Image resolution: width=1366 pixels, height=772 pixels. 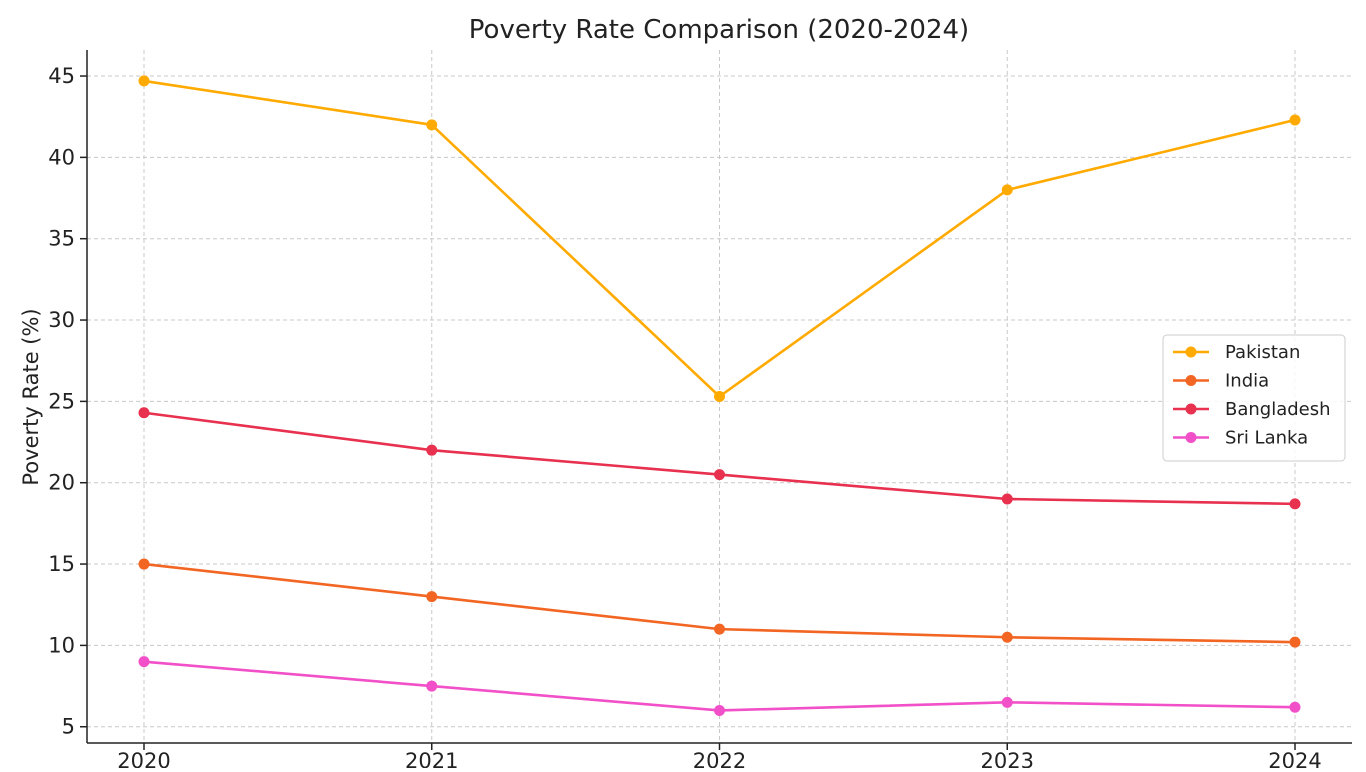 I want to click on legend-label: Sri Lanka, so click(x=1266, y=438).